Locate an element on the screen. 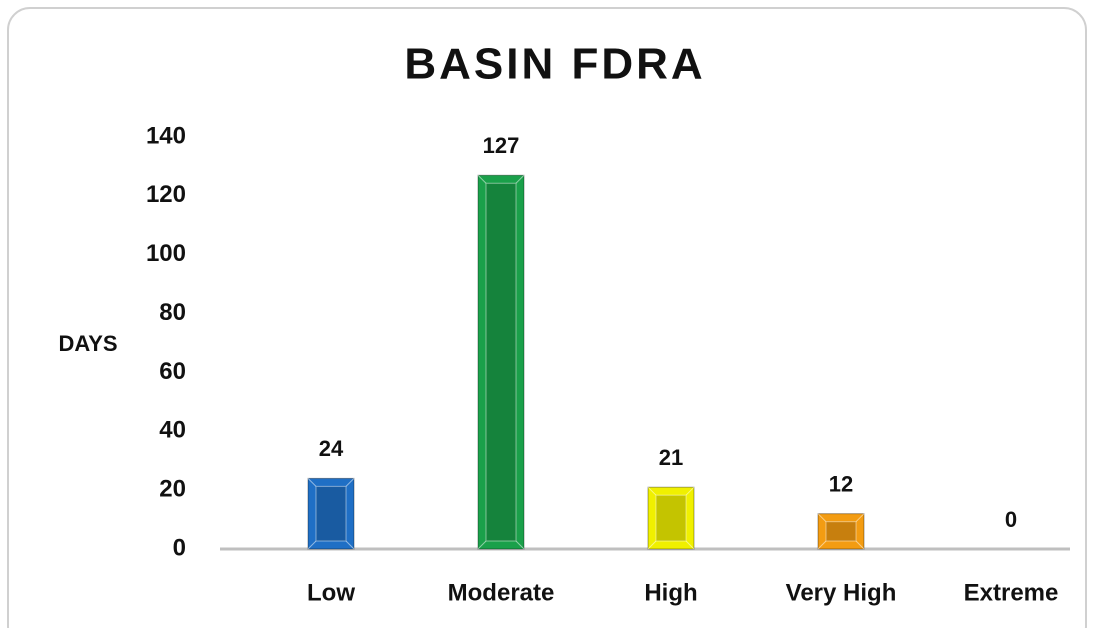 The height and width of the screenshot is (628, 1094). data-label: 24 is located at coordinates (331, 448).